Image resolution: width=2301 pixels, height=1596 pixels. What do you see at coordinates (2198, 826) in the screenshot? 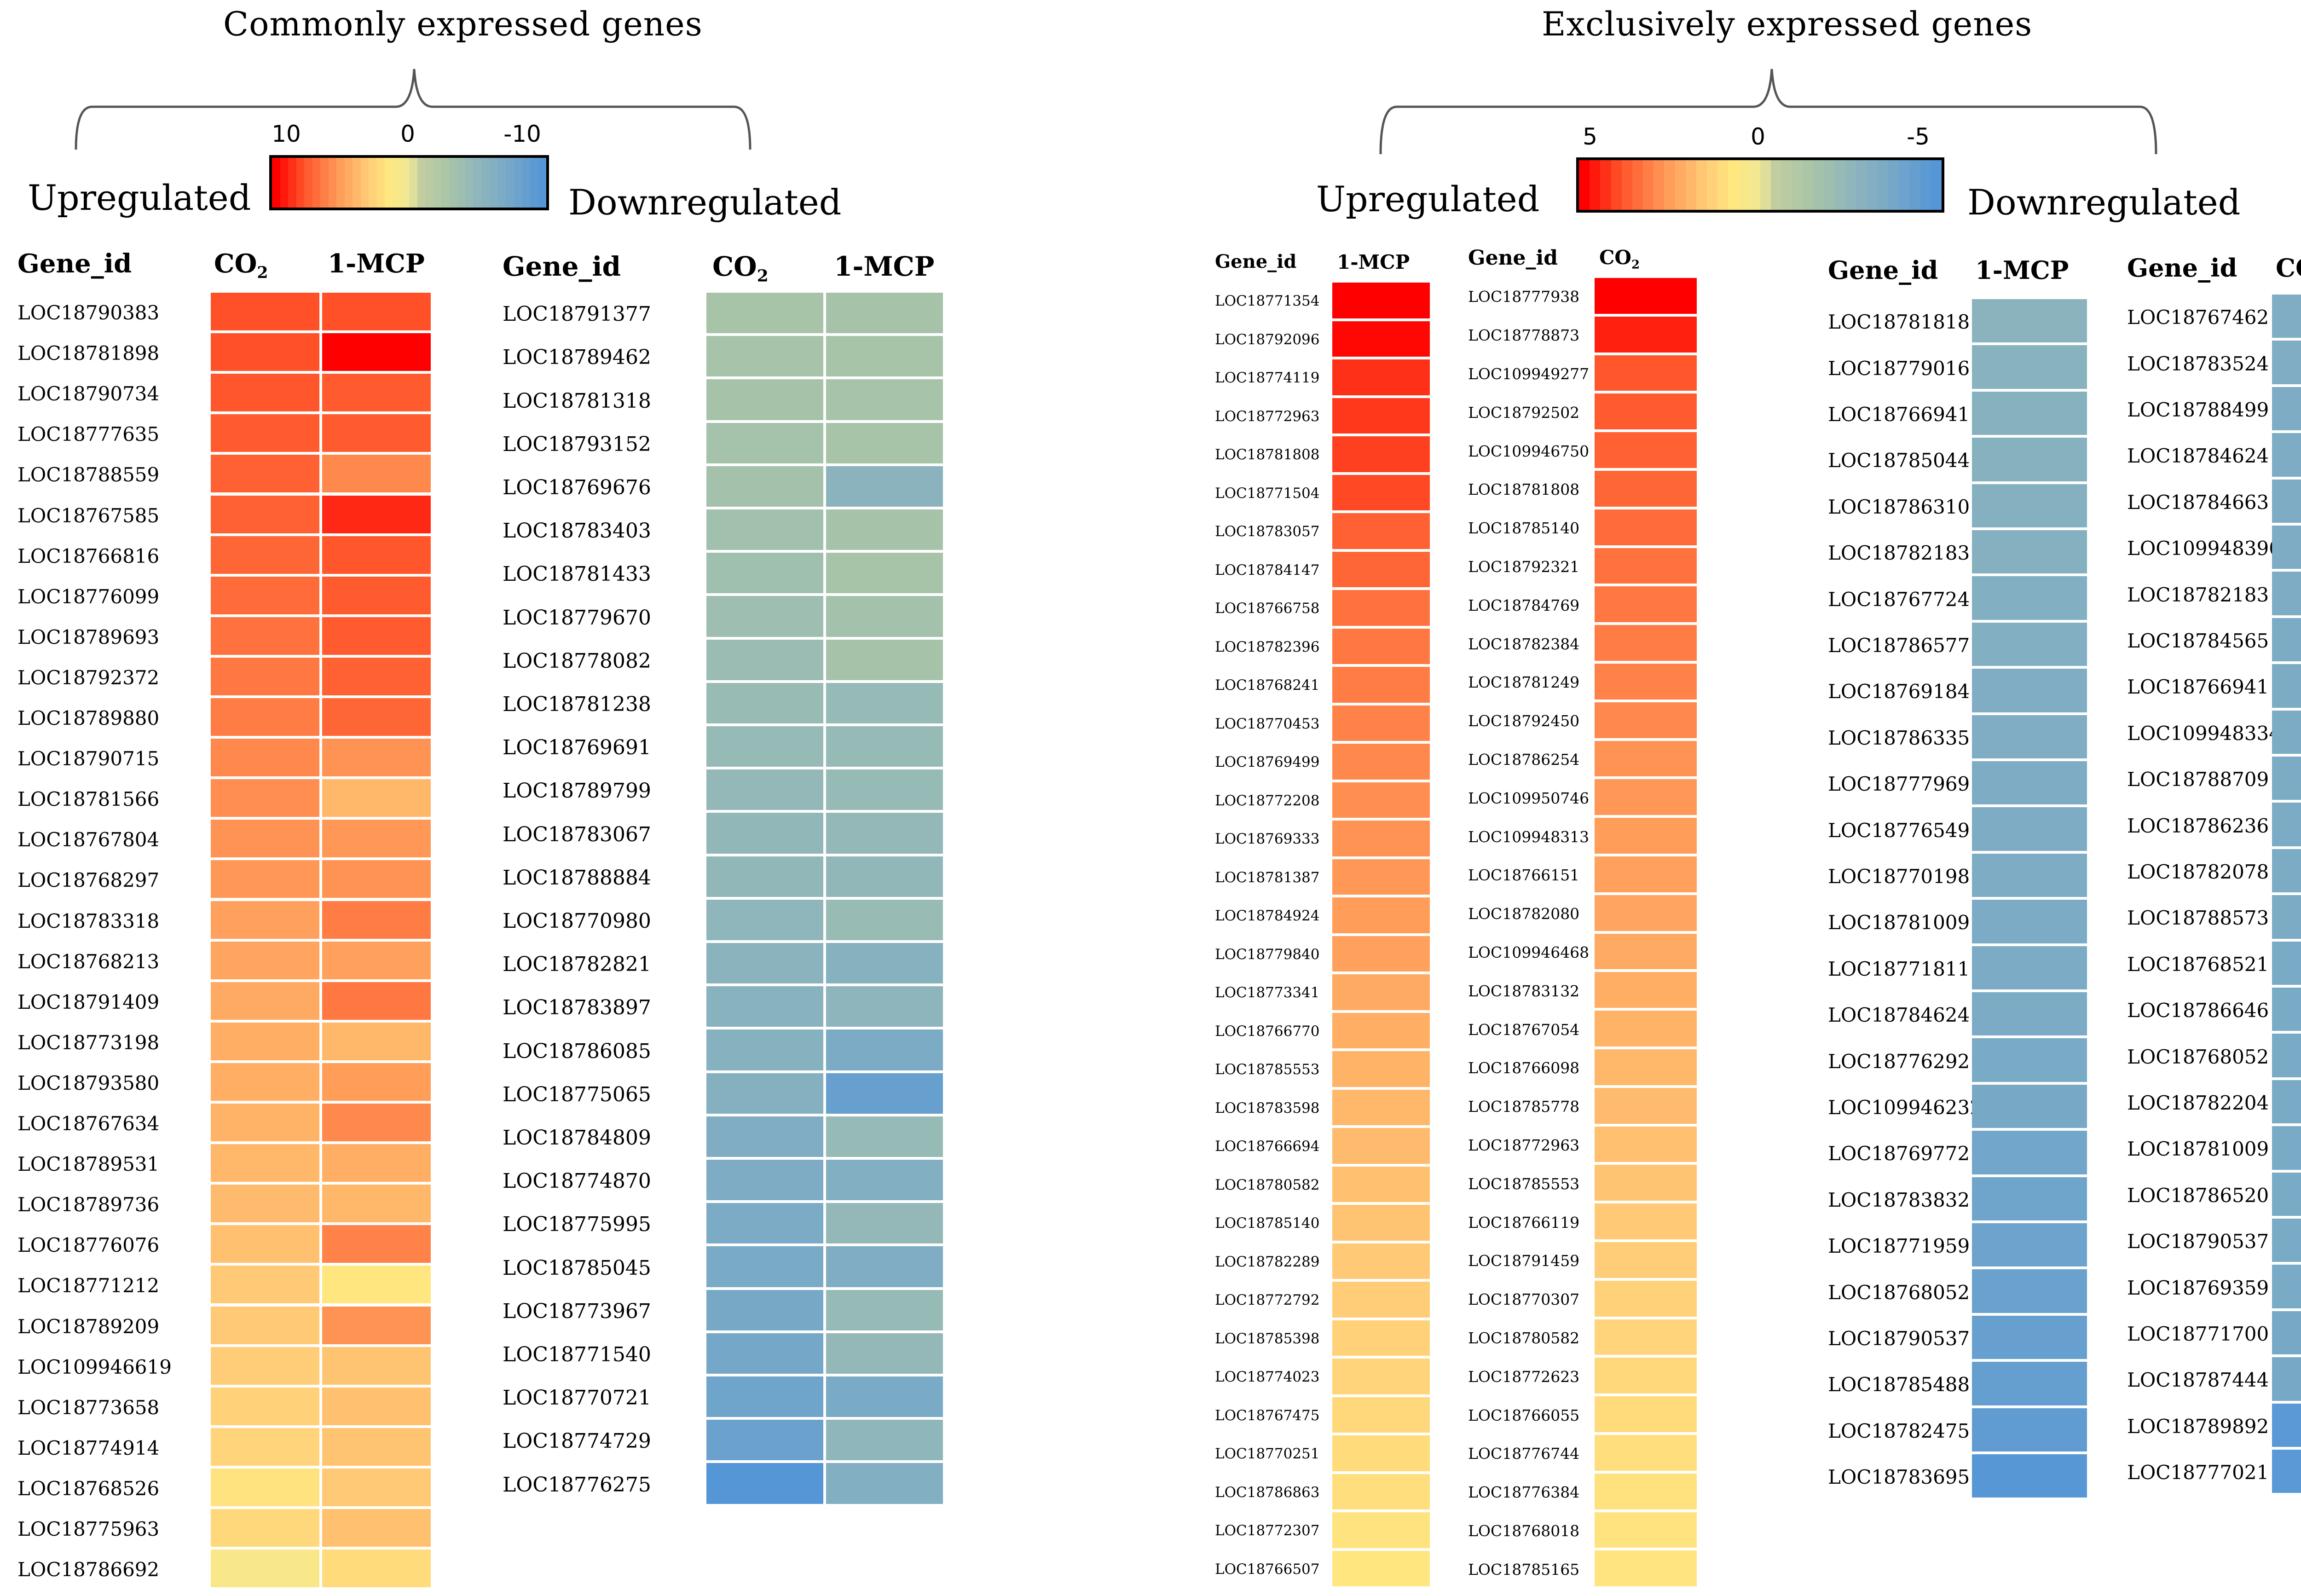
I see `gene-label: LOC18786236` at bounding box center [2198, 826].